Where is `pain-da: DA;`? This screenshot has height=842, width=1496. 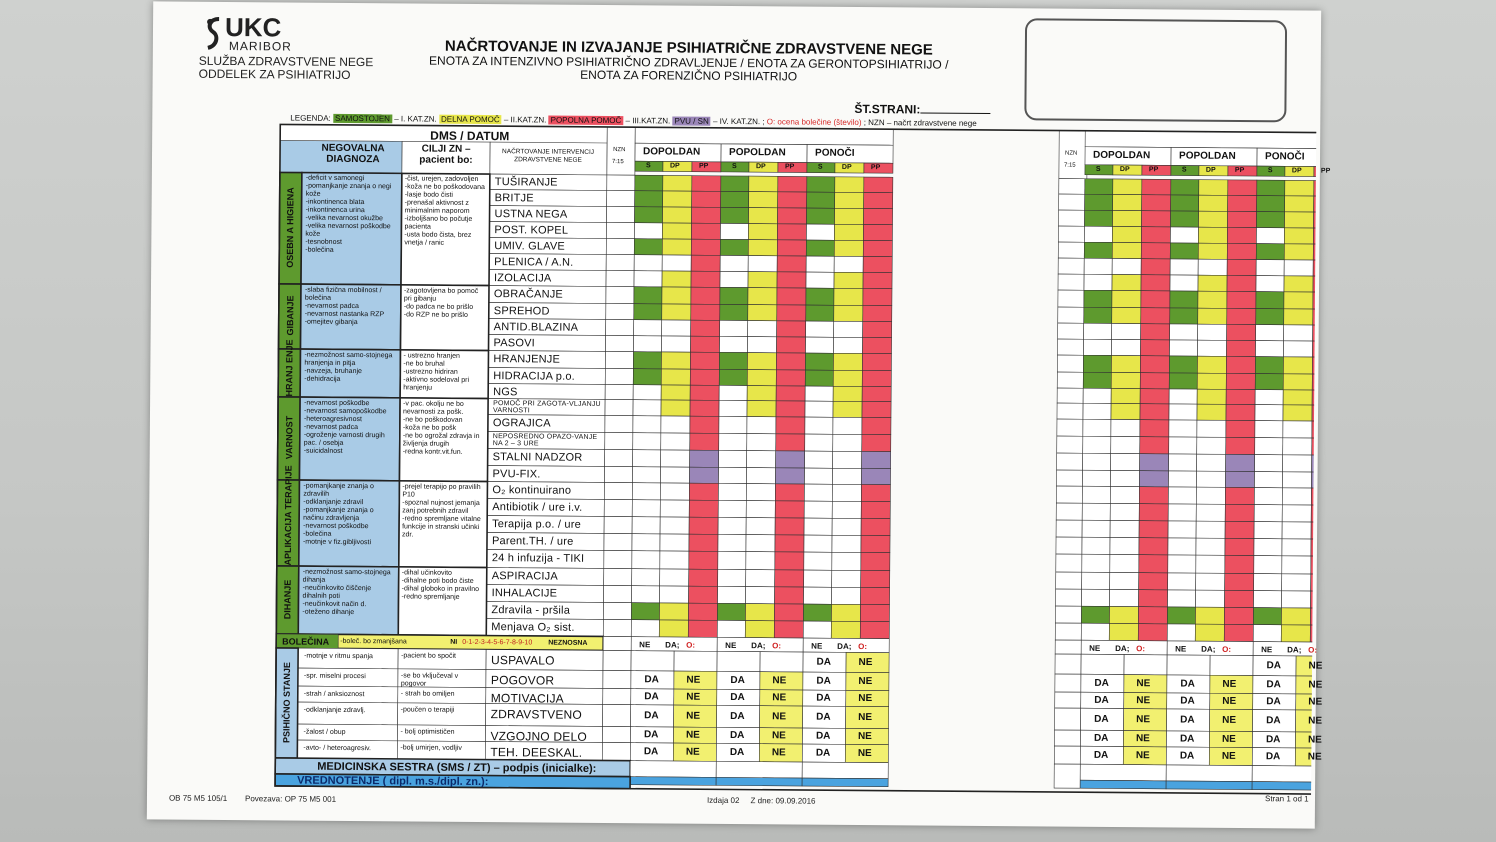 pain-da: DA; is located at coordinates (1122, 648).